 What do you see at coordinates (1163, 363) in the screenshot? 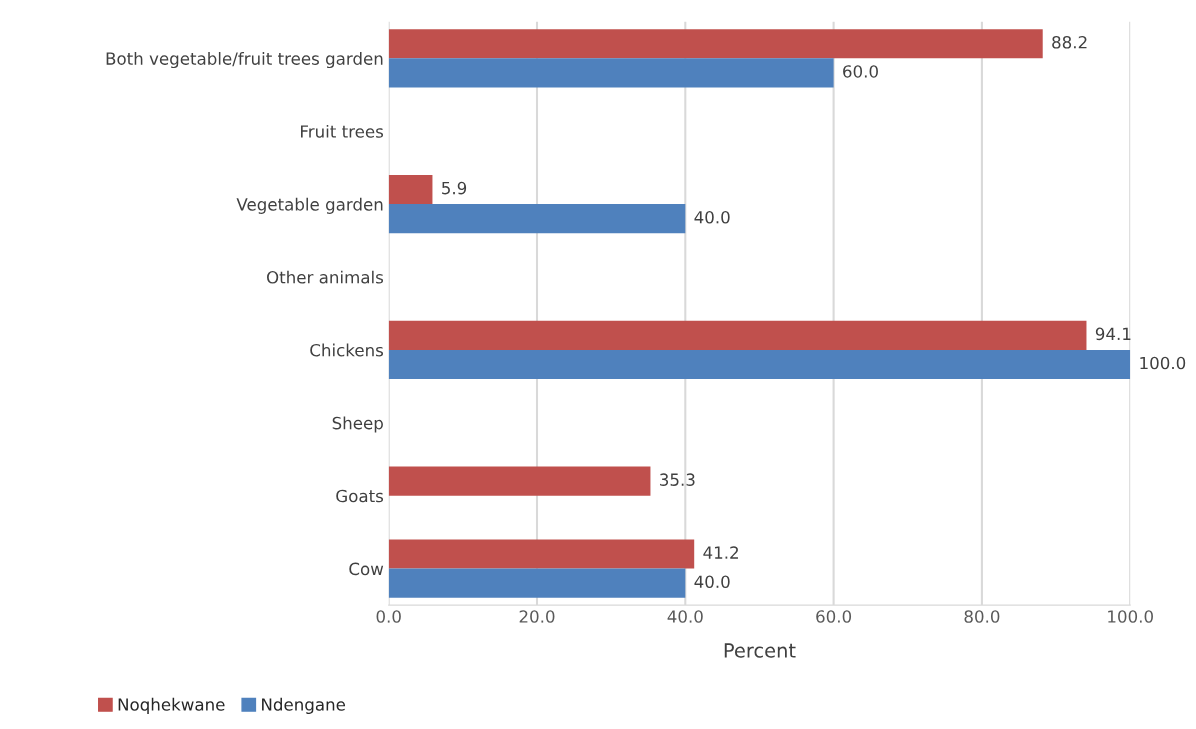
I see `data-label: 100.0` at bounding box center [1163, 363].